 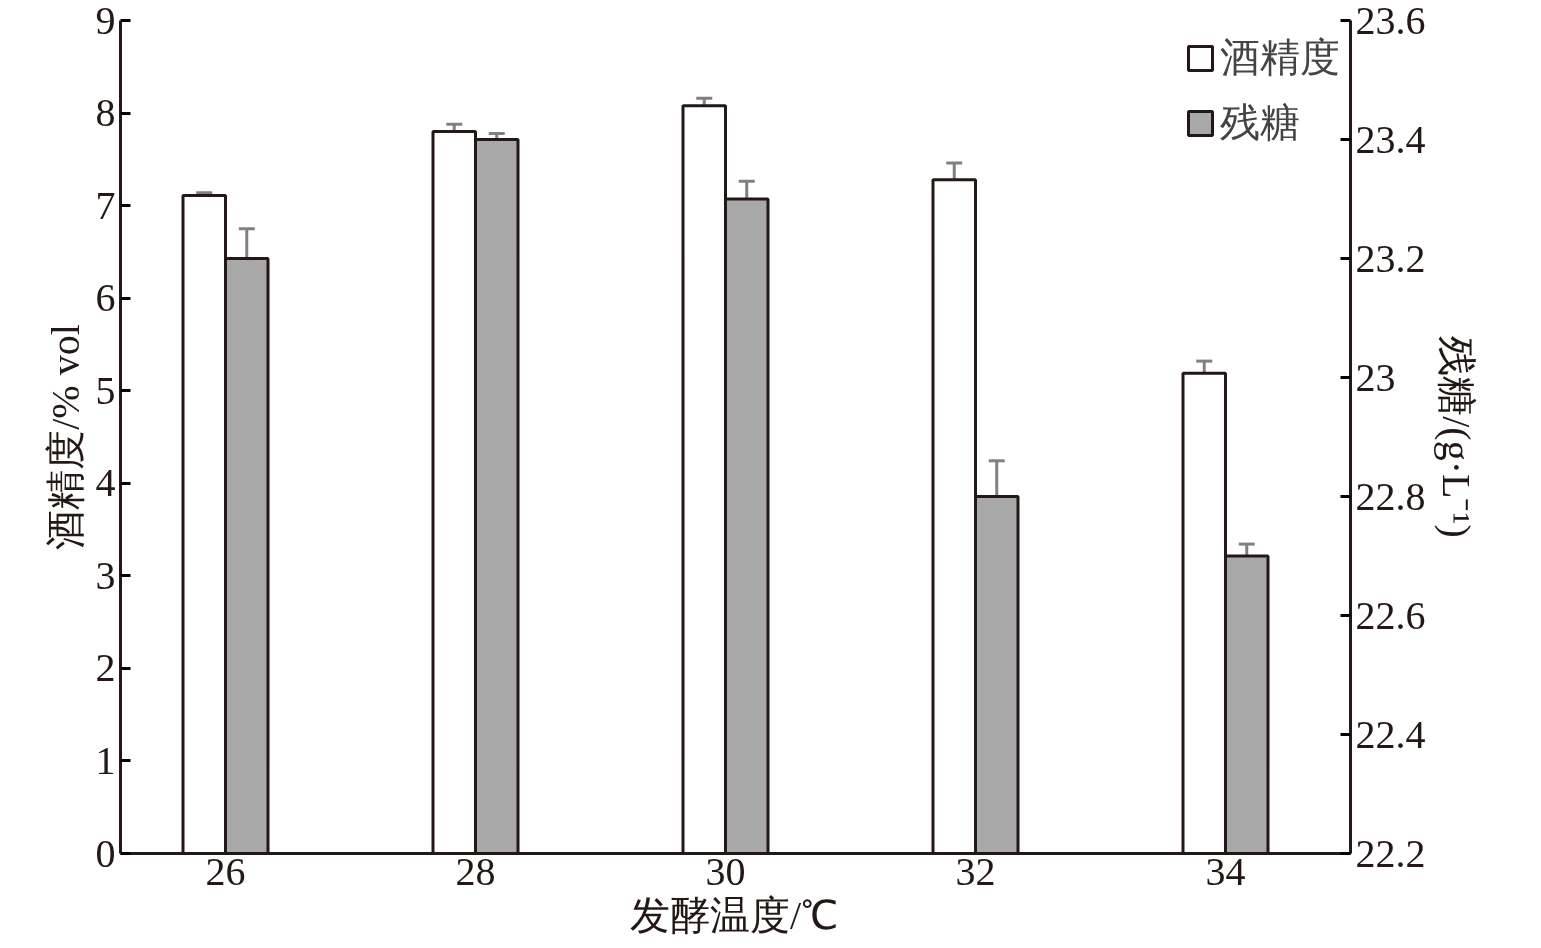 What do you see at coordinates (1390, 21) in the screenshot?
I see `y2-tick-label: 23.6` at bounding box center [1390, 21].